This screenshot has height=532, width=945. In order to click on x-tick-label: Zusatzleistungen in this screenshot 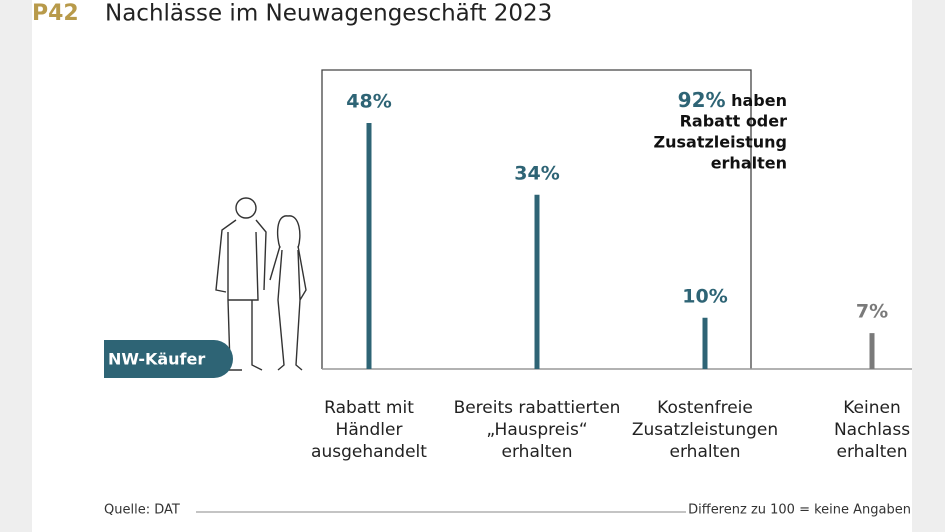, I will do `click(705, 430)`.